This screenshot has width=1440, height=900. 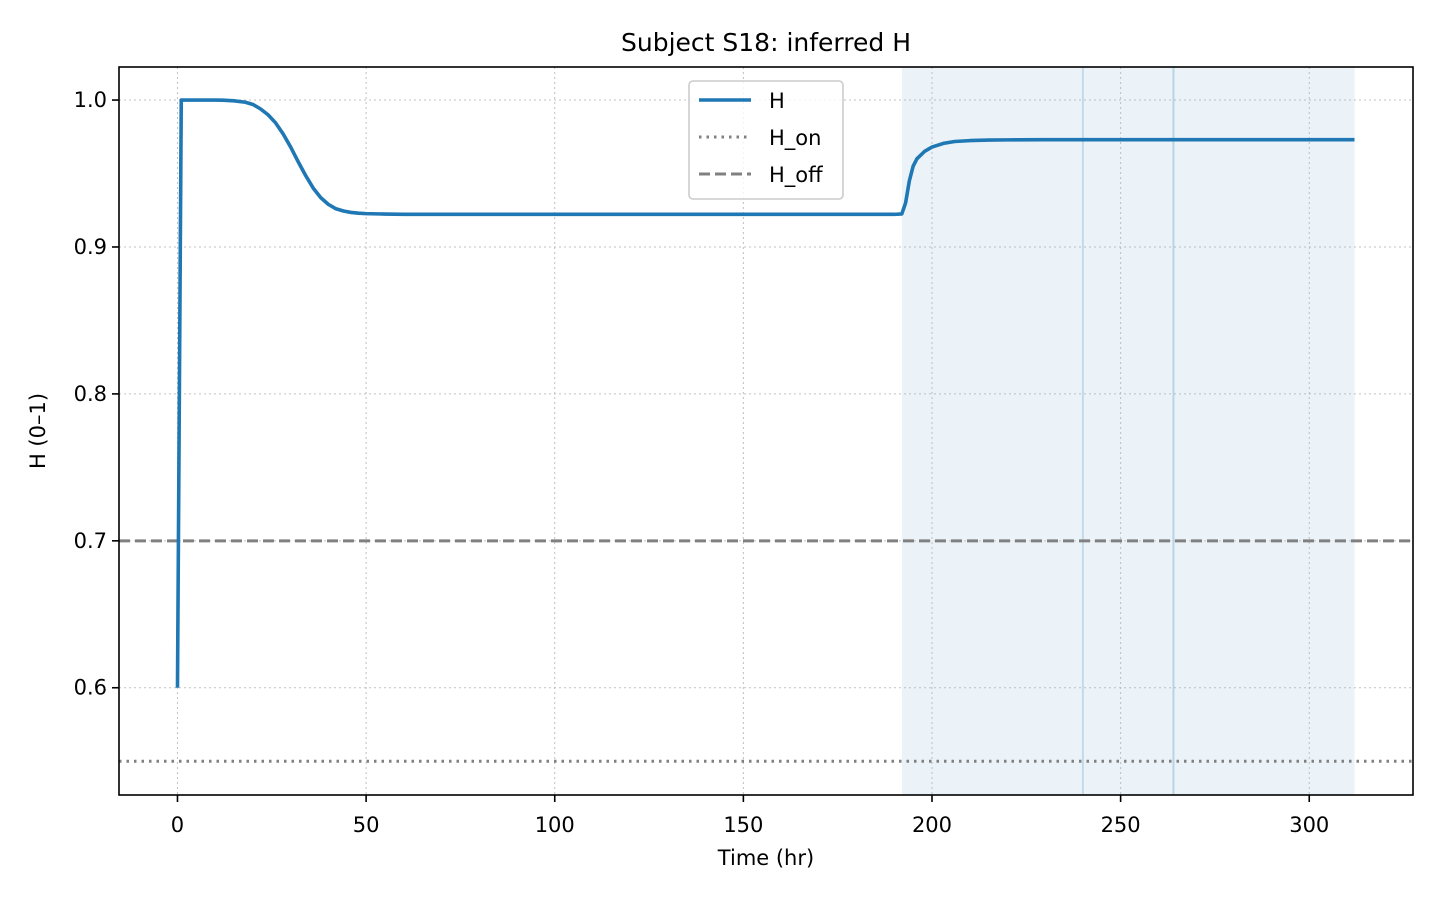 What do you see at coordinates (90, 100) in the screenshot?
I see `y-tick-label: 1.0` at bounding box center [90, 100].